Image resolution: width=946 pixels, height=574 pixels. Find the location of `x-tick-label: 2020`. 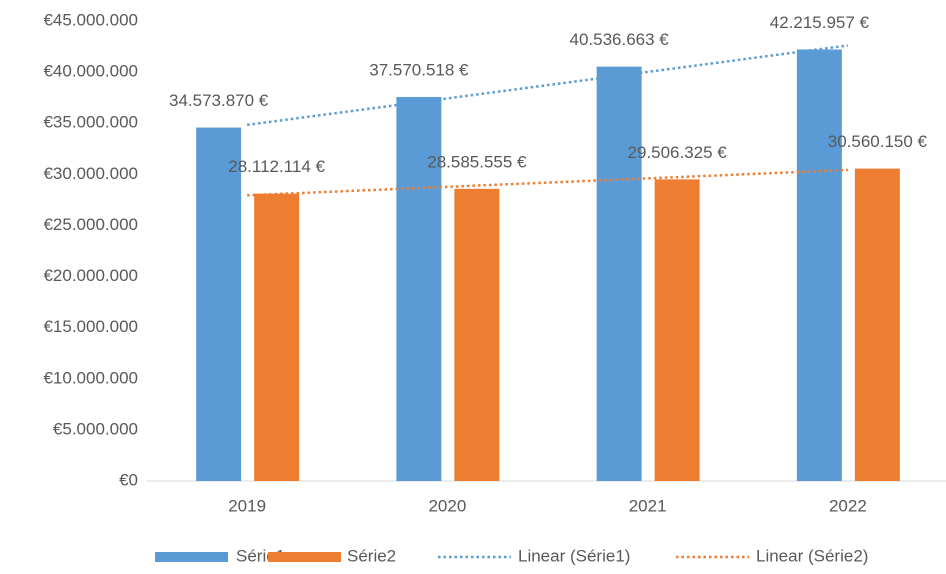

x-tick-label: 2020 is located at coordinates (447, 505).